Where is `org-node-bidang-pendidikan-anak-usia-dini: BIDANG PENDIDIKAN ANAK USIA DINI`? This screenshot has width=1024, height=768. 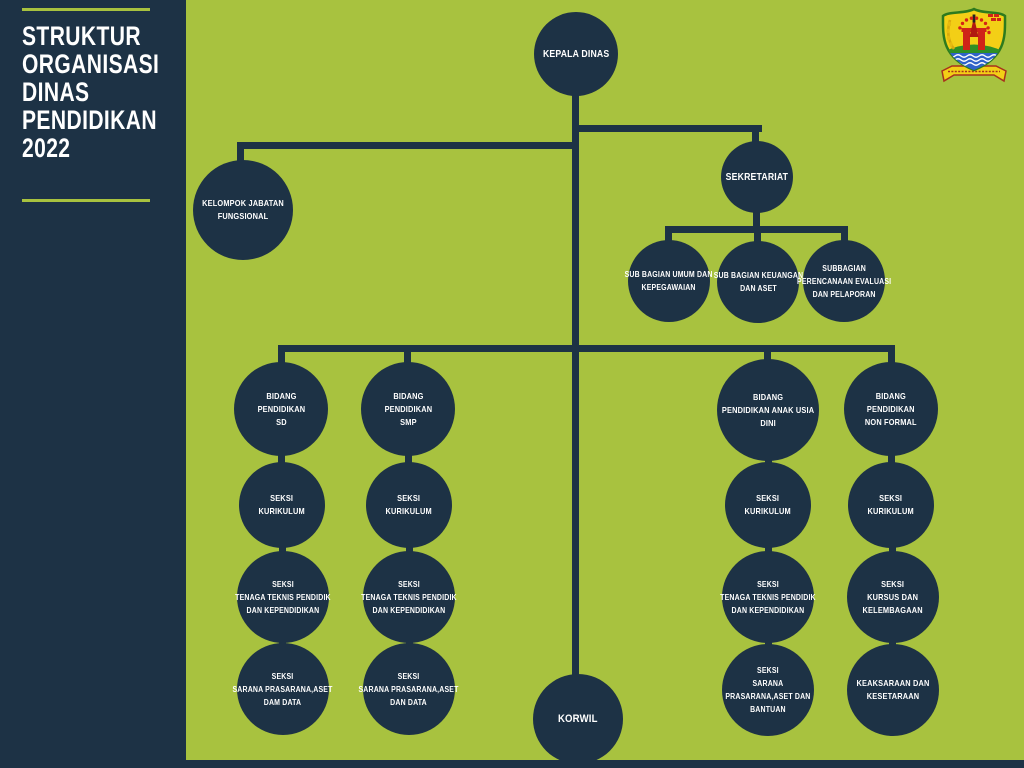 org-node-bidang-pendidikan-anak-usia-dini: BIDANG PENDIDIKAN ANAK USIA DINI is located at coordinates (768, 410).